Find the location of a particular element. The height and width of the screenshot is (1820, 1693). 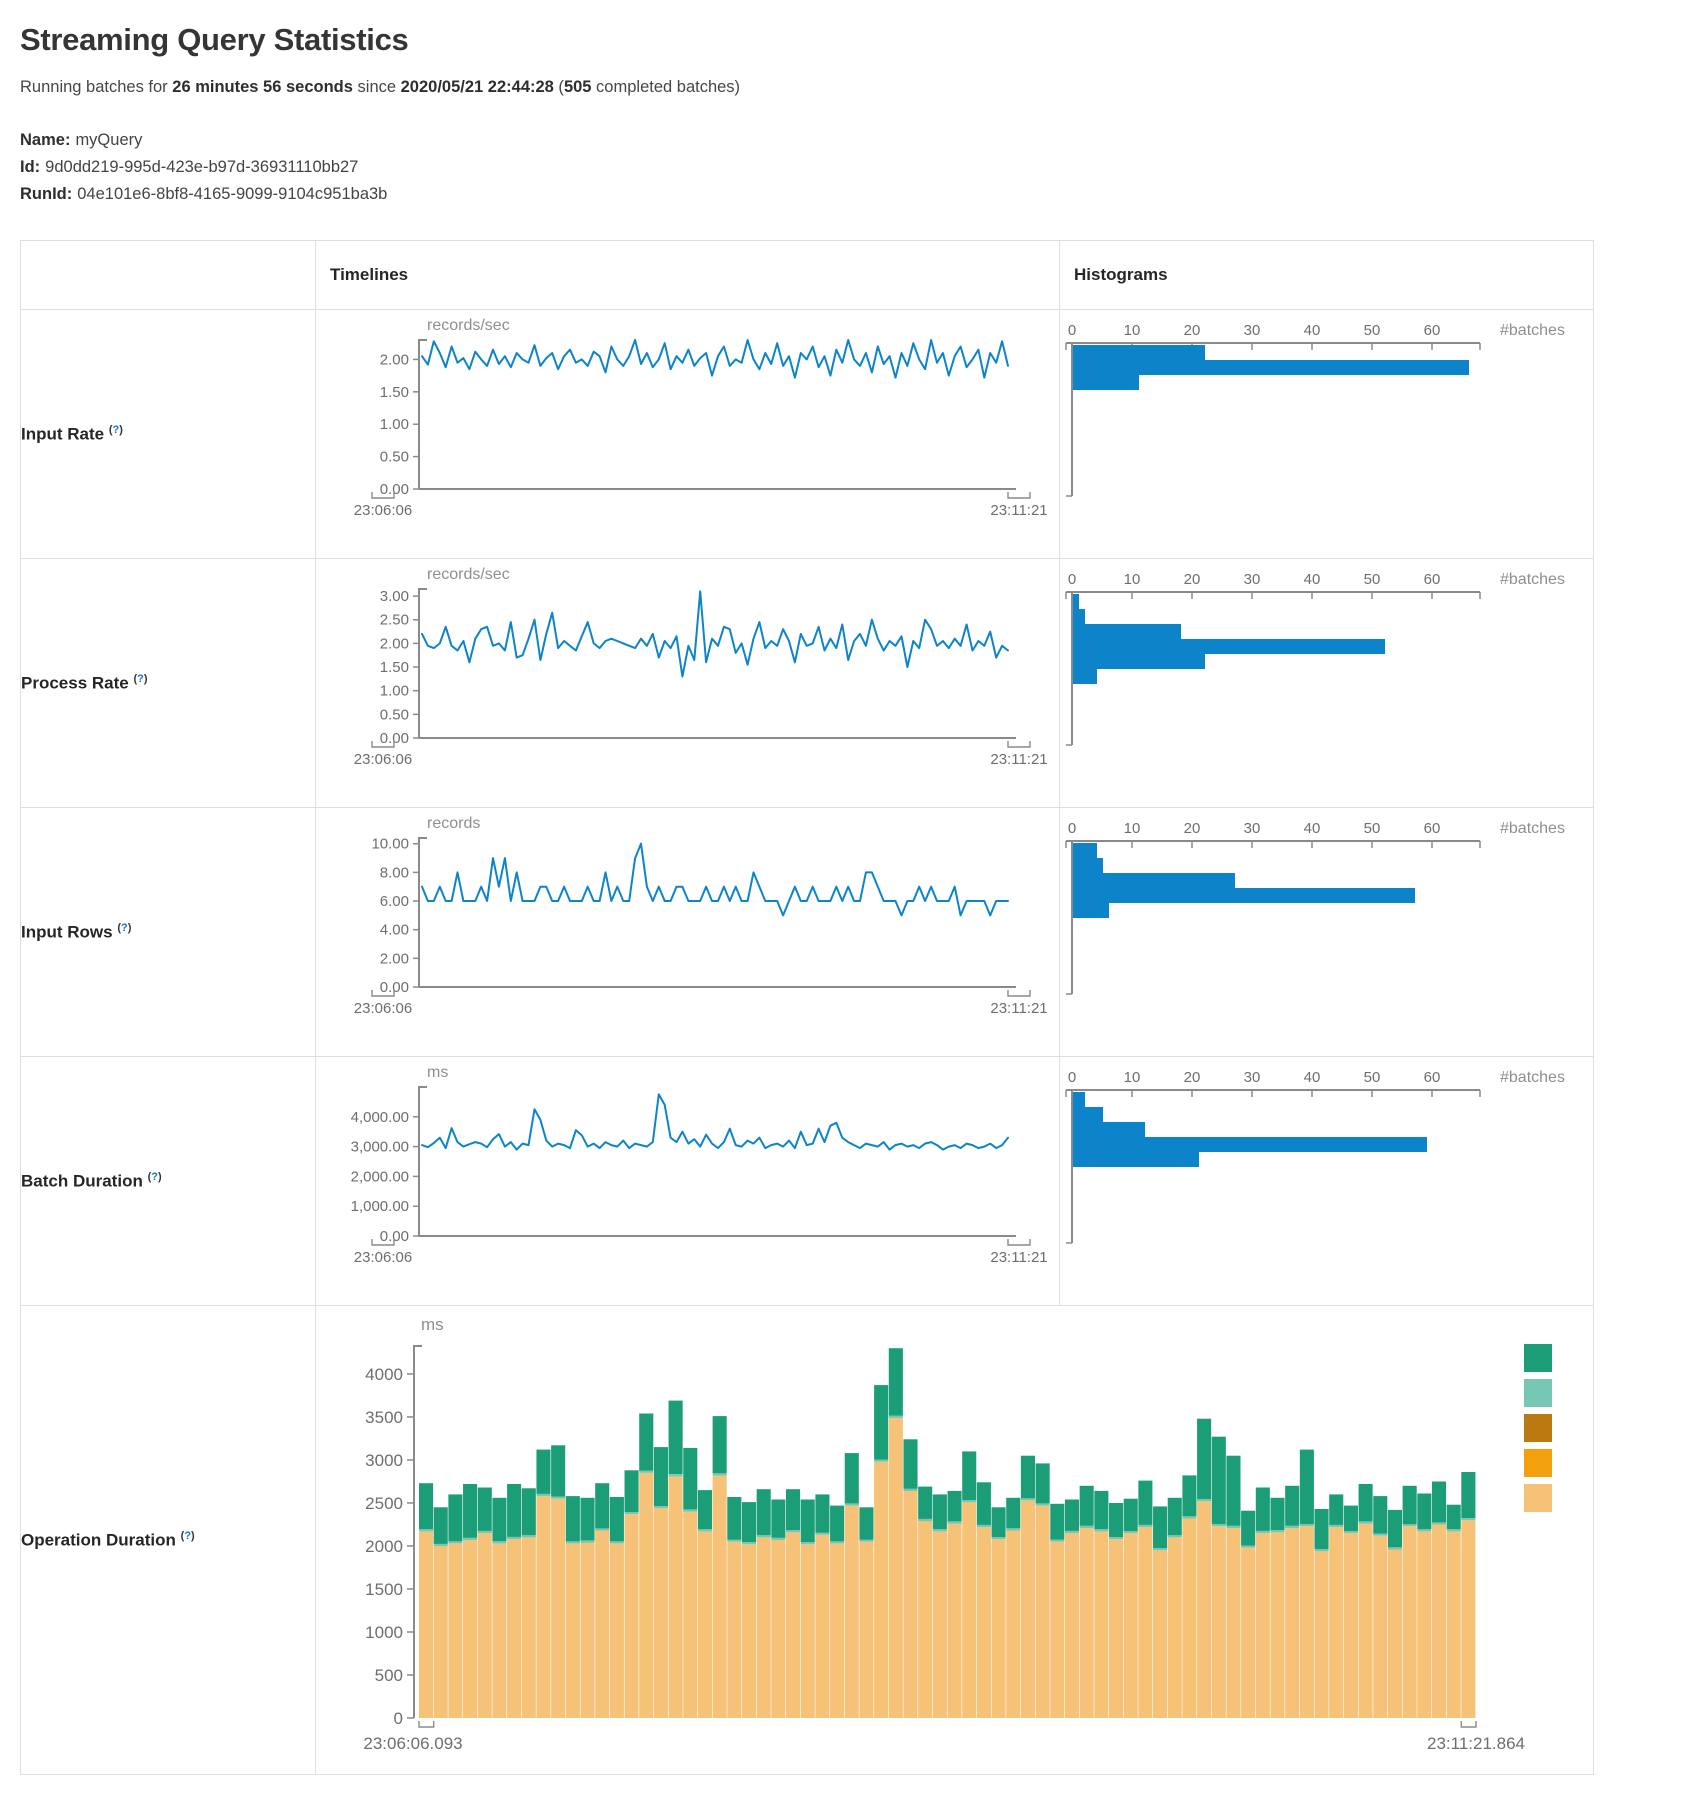

y-tick-label: 3000 is located at coordinates (384, 1460).